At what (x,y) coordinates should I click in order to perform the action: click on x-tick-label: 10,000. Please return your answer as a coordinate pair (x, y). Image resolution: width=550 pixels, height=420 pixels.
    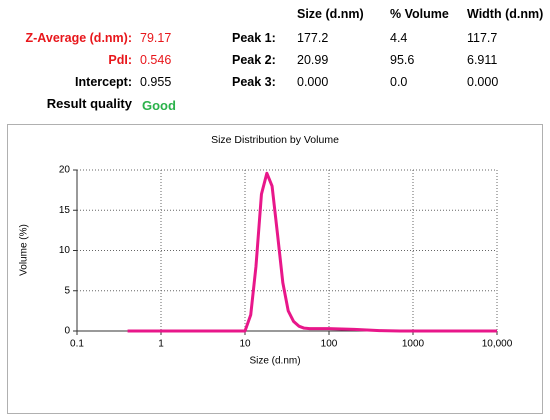
    Looking at the image, I should click on (497, 344).